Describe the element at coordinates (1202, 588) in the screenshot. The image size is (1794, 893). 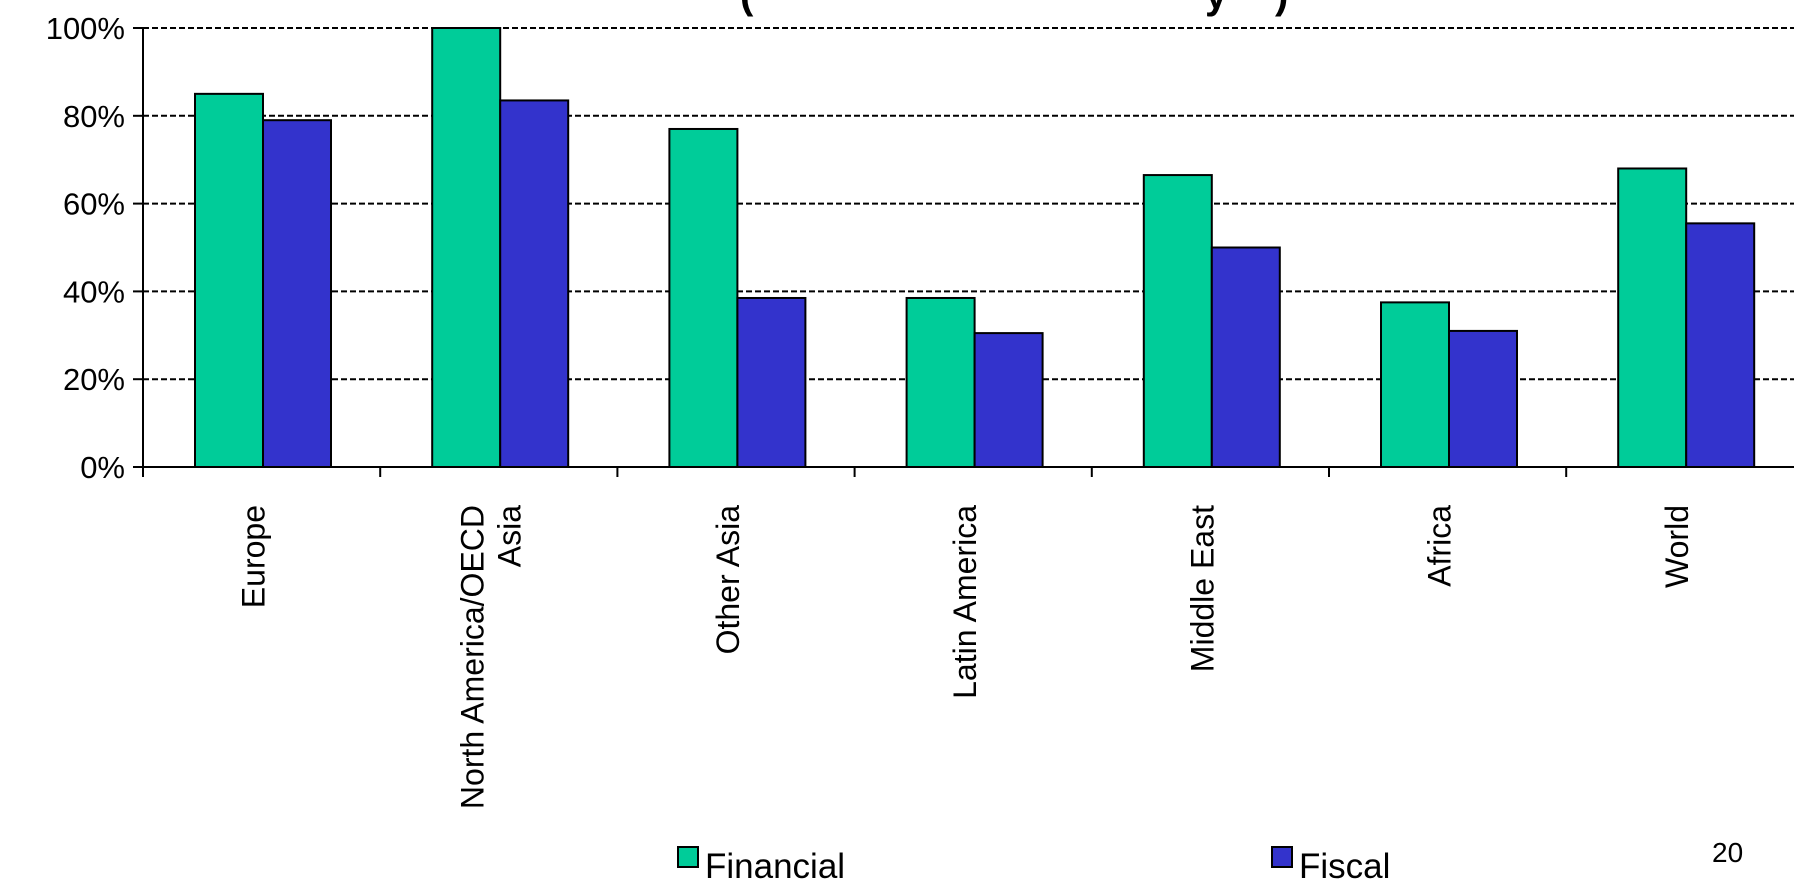
I see `x-category-label: Middle East` at that location.